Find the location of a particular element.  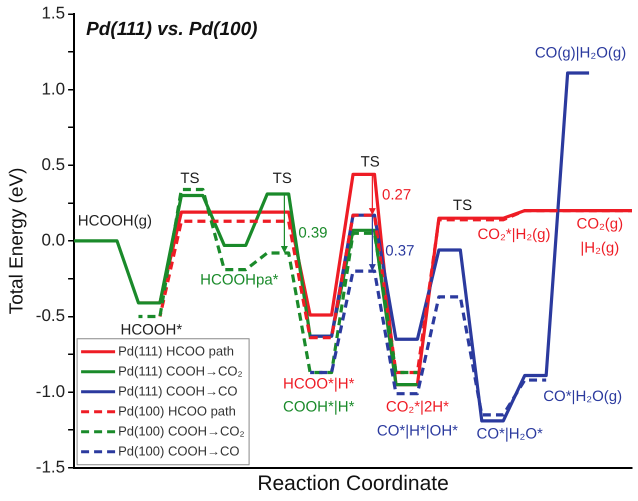

annotation: HCOOH(g) is located at coordinates (115, 221).